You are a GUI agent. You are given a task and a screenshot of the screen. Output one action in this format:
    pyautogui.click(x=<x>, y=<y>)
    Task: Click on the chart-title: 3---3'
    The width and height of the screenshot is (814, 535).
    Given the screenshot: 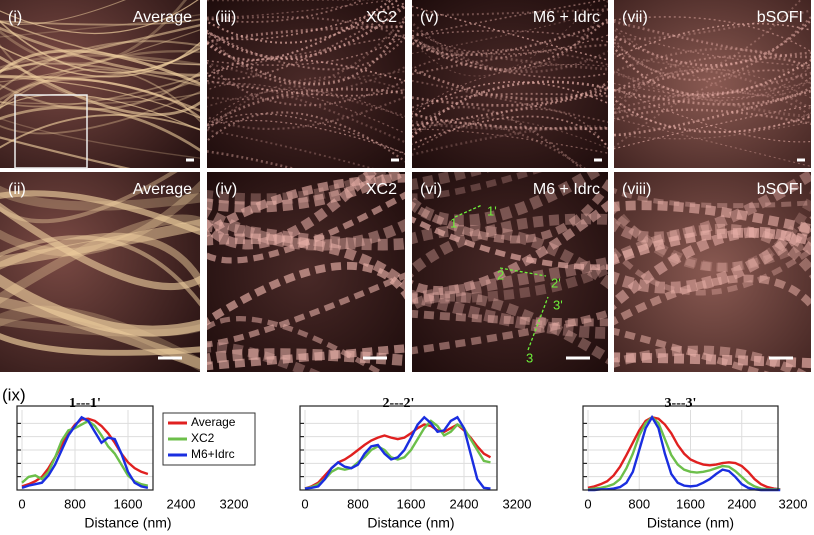 What is the action you would take?
    pyautogui.click(x=681, y=403)
    